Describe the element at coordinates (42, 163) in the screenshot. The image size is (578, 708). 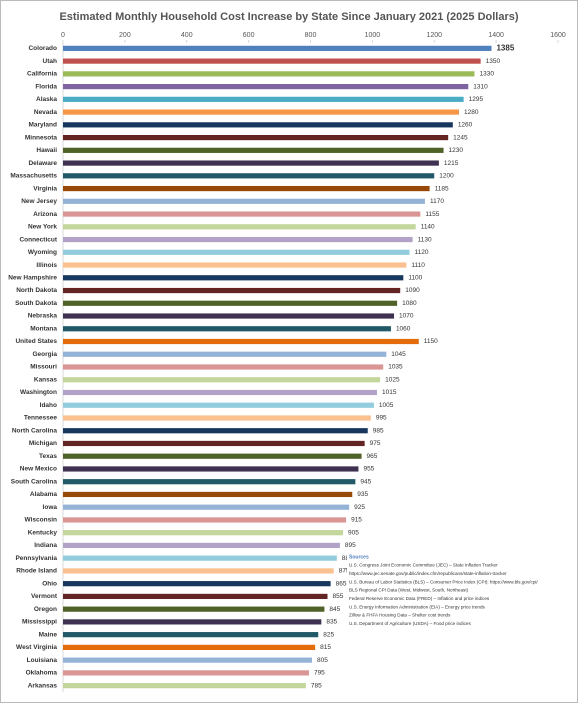
I see `y-tick-label: Delaware` at that location.